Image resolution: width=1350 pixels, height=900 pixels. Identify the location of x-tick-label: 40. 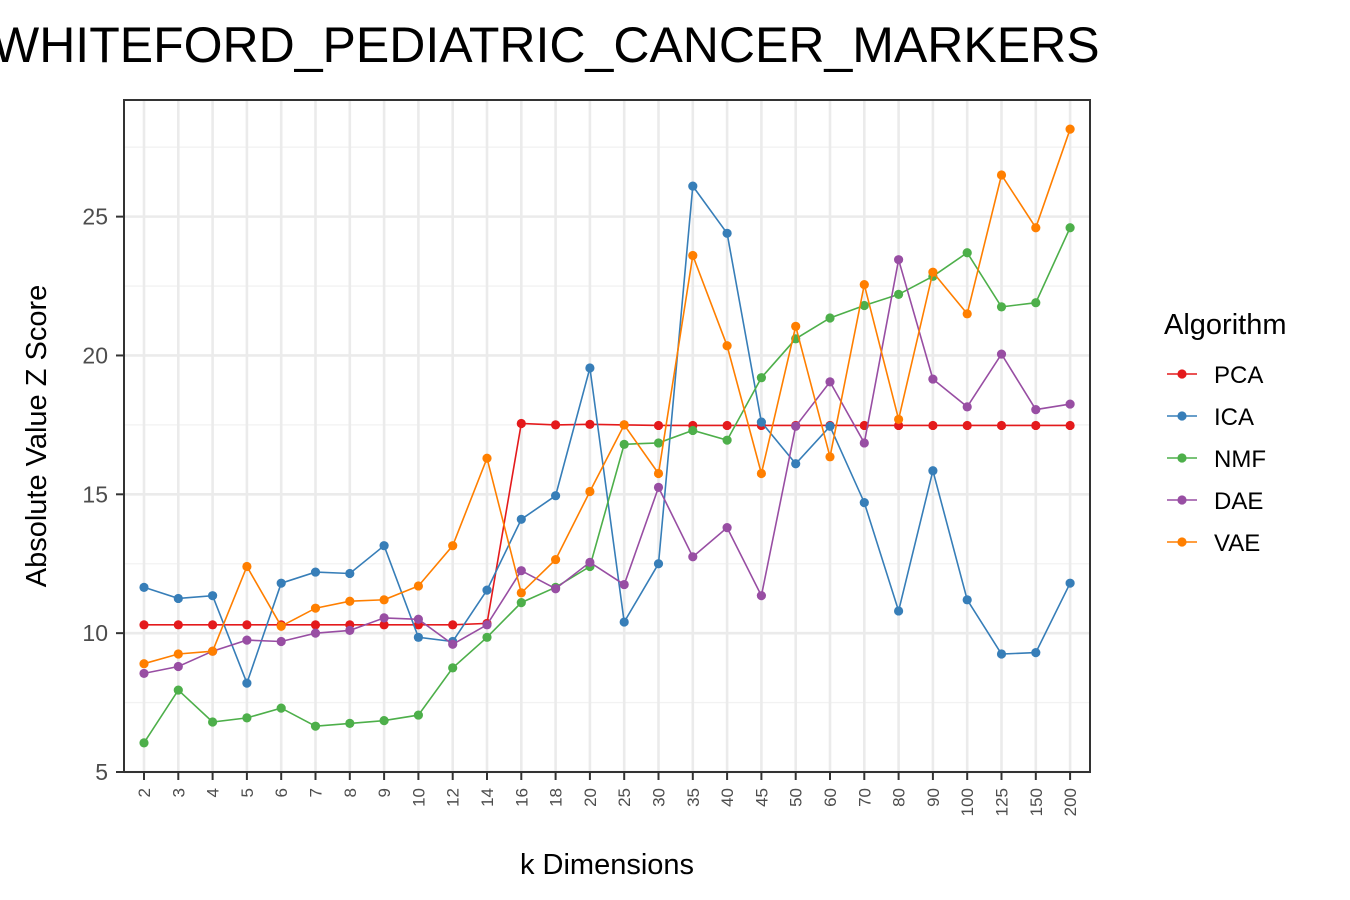
(727, 797).